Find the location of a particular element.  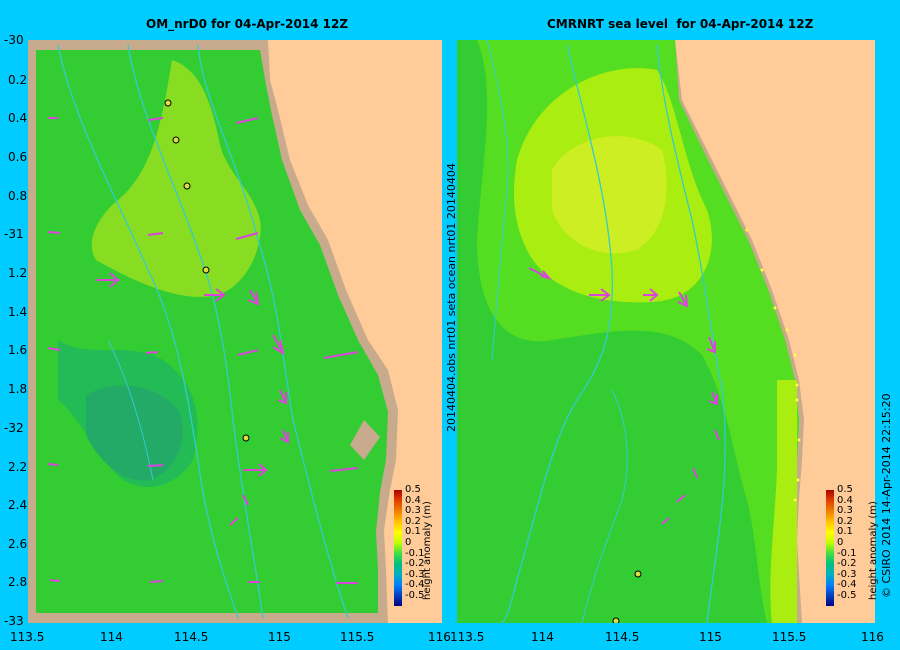

y-tick-label: 2.8 is located at coordinates (18, 582).